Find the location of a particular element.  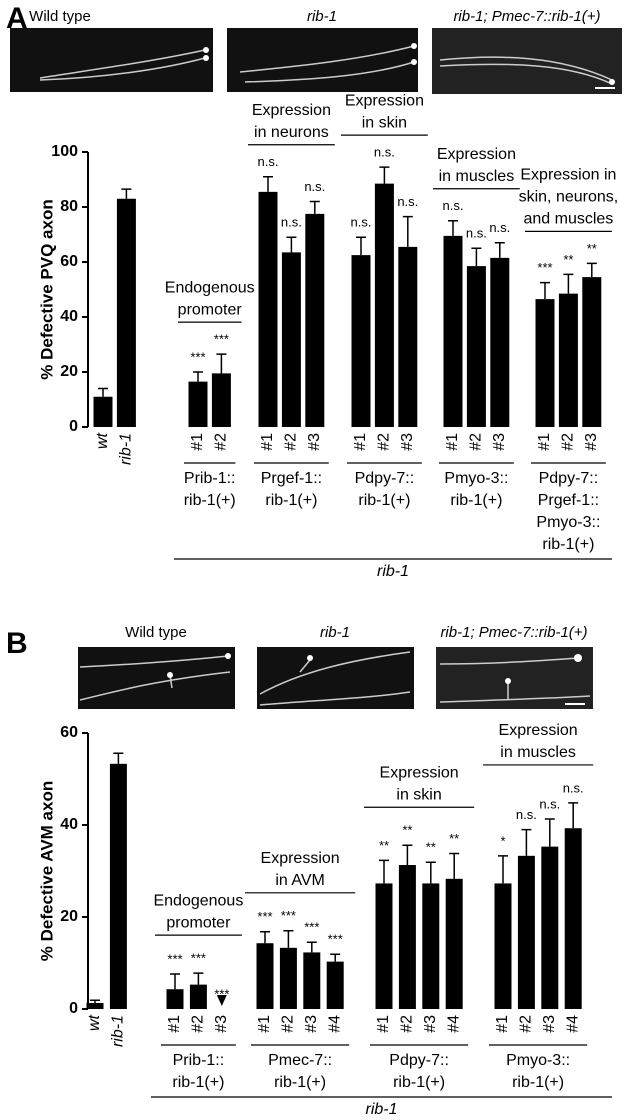

panel-label: A is located at coordinates (17, 18).